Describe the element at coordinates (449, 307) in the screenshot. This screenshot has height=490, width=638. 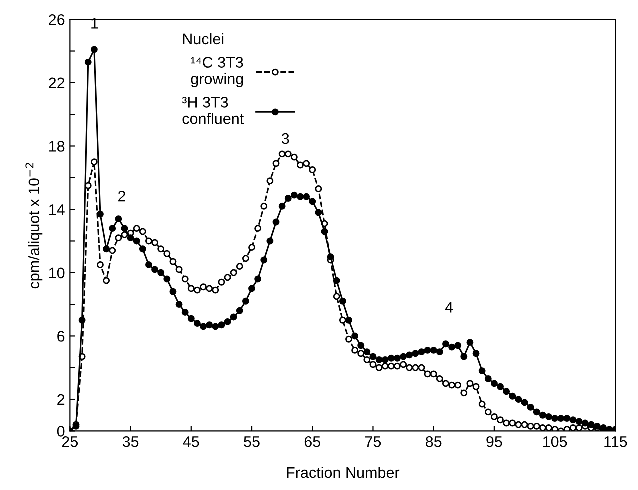
I see `annotation: 4` at that location.